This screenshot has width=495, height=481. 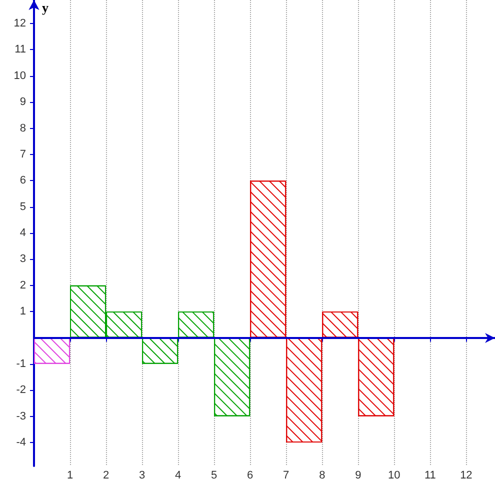 I want to click on x-tick-label: 9, so click(x=358, y=475).